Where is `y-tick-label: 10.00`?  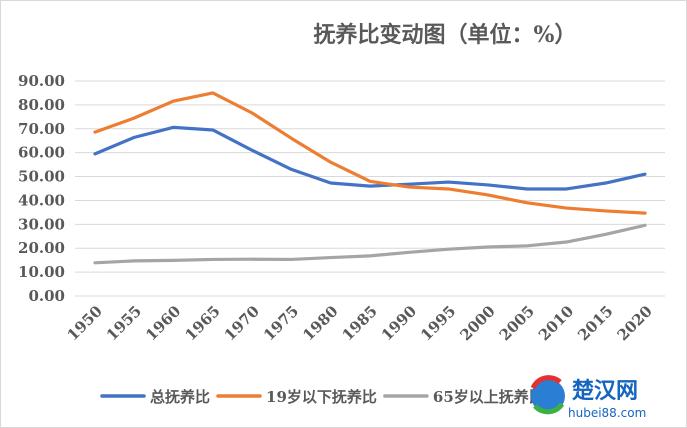 y-tick-label: 10.00 is located at coordinates (41, 272).